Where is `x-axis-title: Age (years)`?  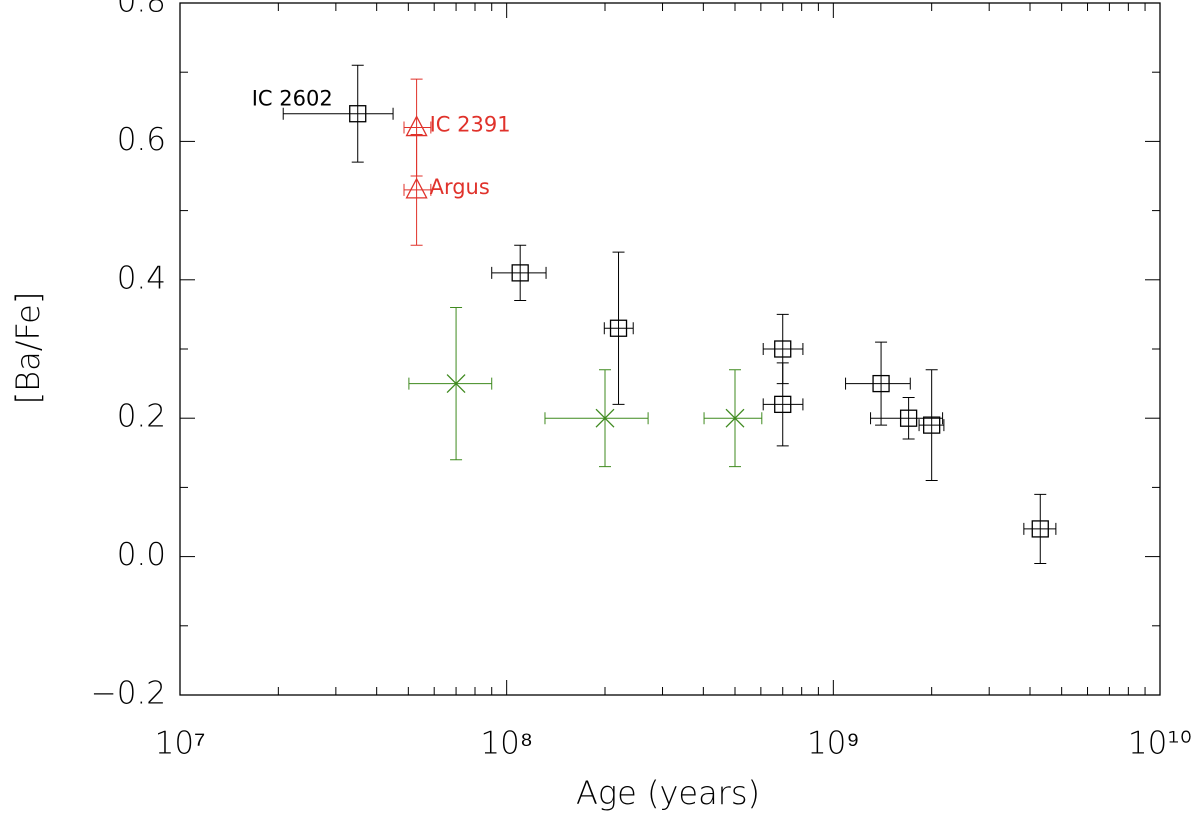
x-axis-title: Age (years) is located at coordinates (668, 793).